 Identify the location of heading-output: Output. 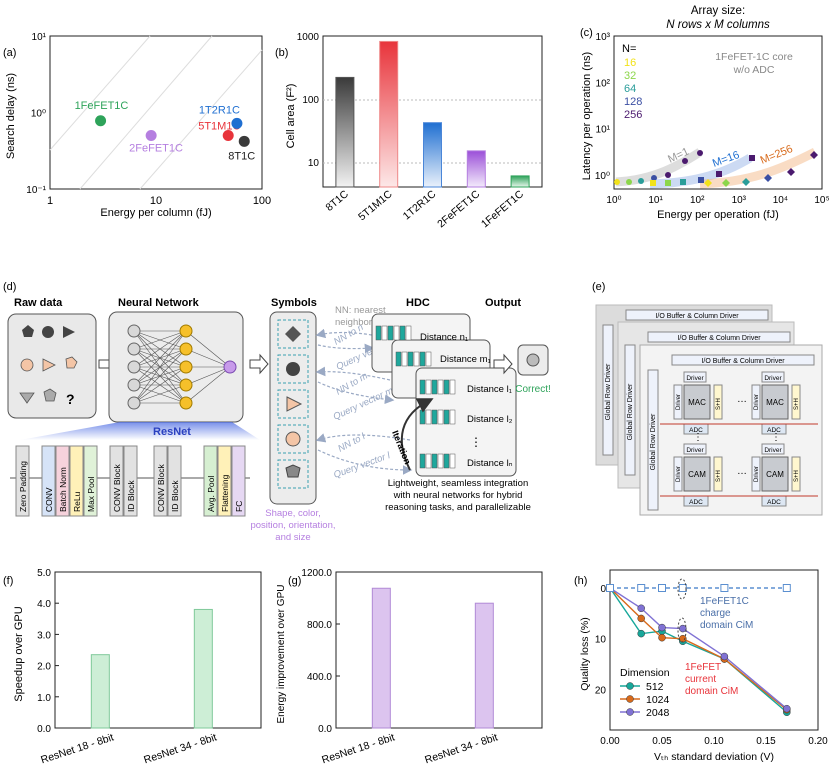
(503, 303).